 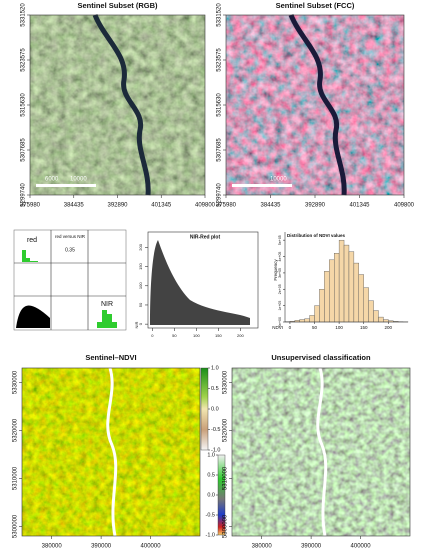 I want to click on panel-title: NIR-Red plot, so click(x=205, y=237).